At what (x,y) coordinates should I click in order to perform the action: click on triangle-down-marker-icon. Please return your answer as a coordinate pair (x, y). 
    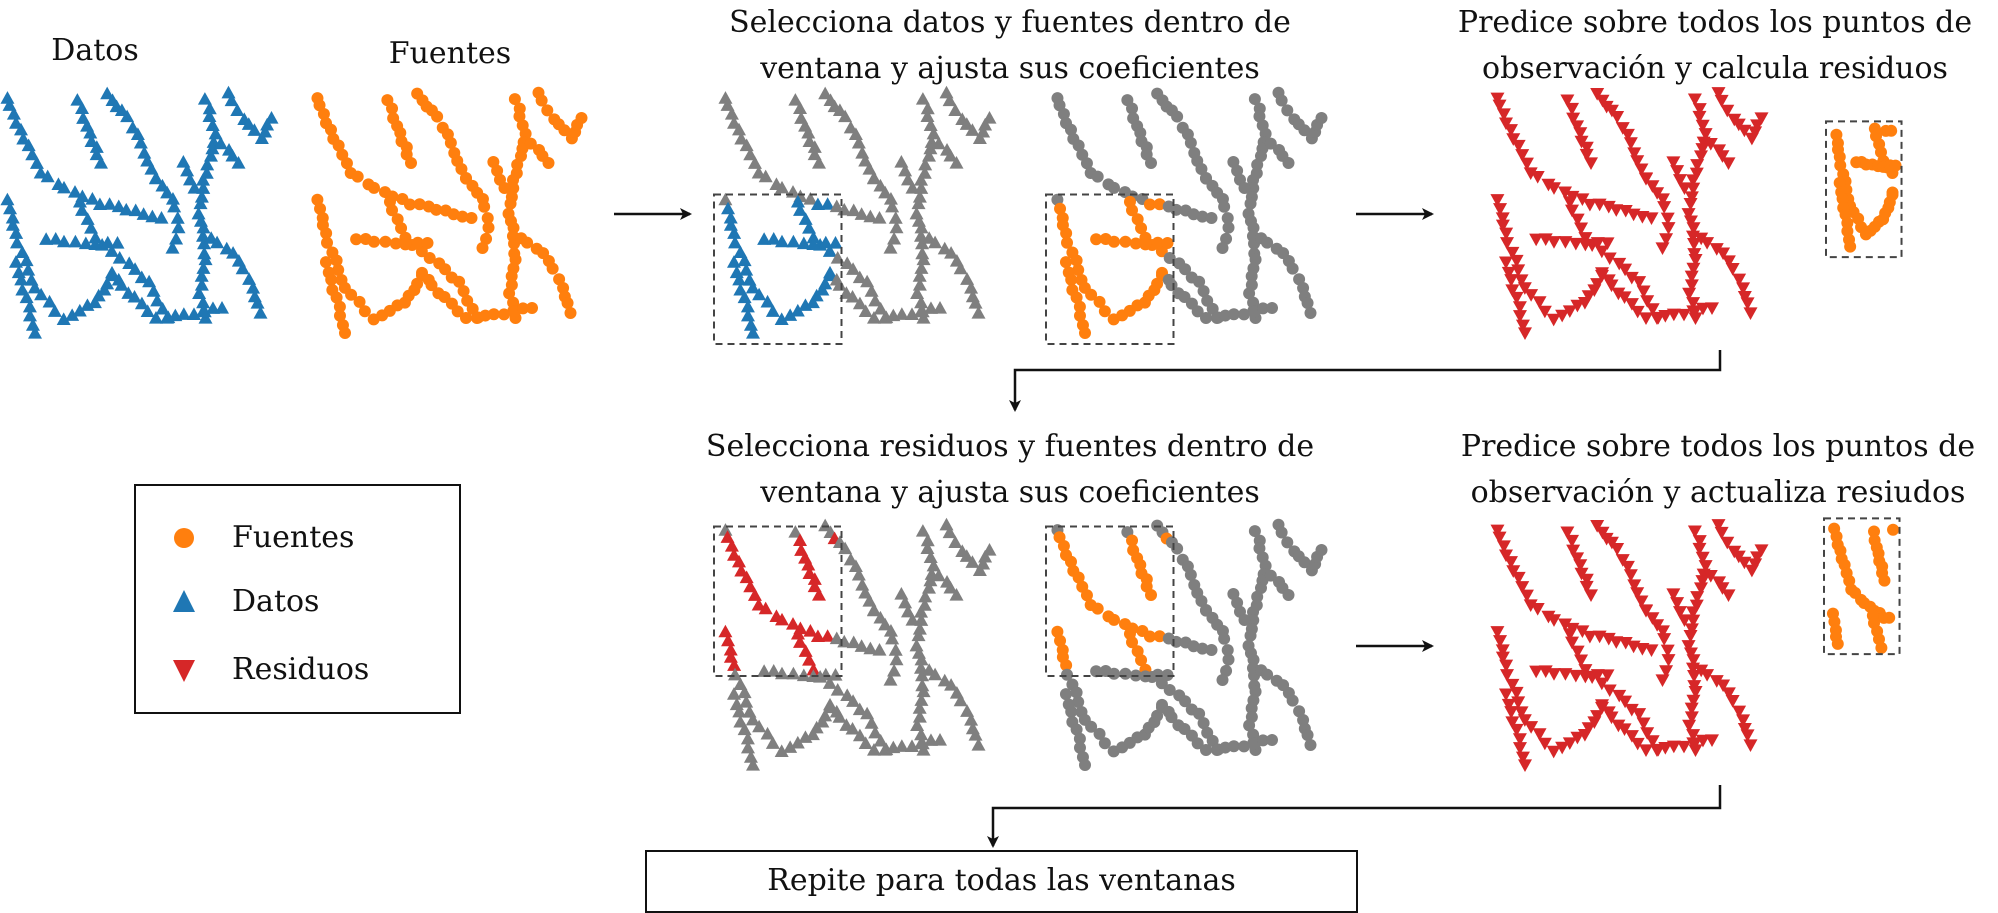
    Looking at the image, I should click on (184, 671).